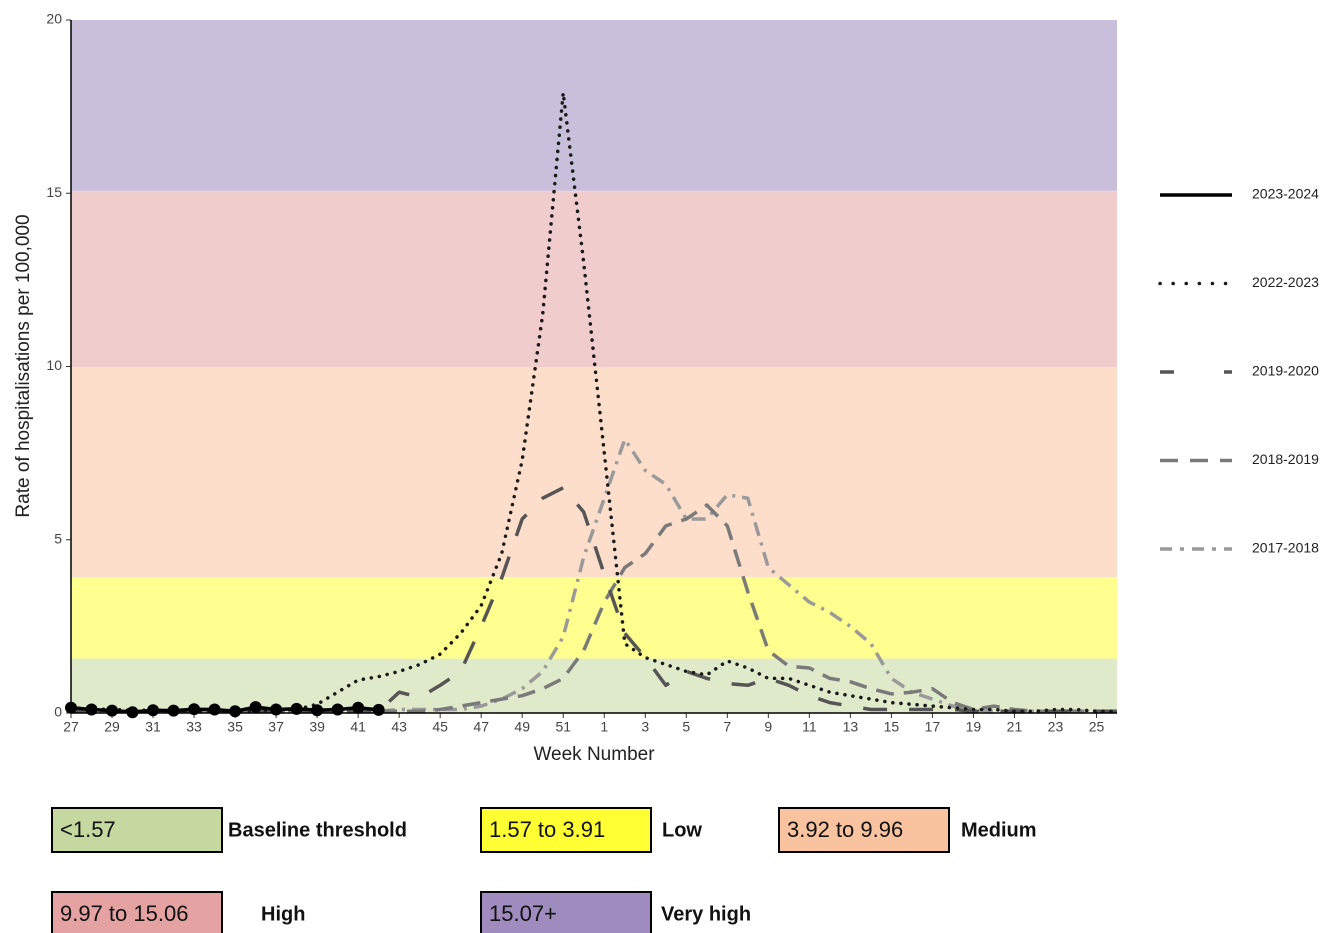 The height and width of the screenshot is (933, 1341). Describe the element at coordinates (547, 829) in the screenshot. I see `threshold-range: 1.57 to 3.91` at that location.